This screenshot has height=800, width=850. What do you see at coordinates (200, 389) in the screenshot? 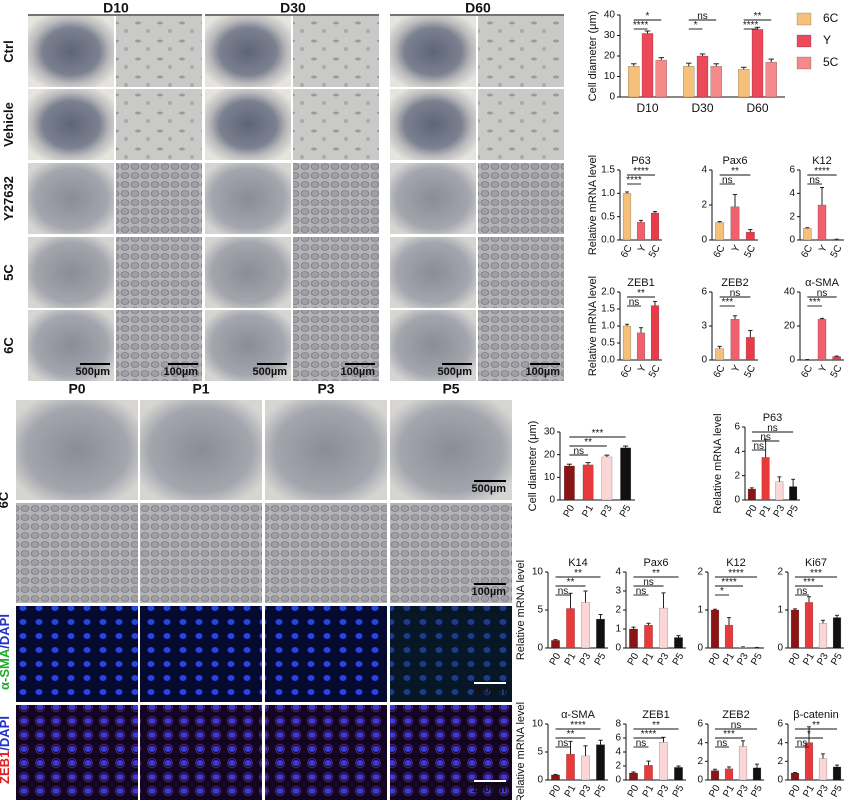
I see `column-header: P1` at bounding box center [200, 389].